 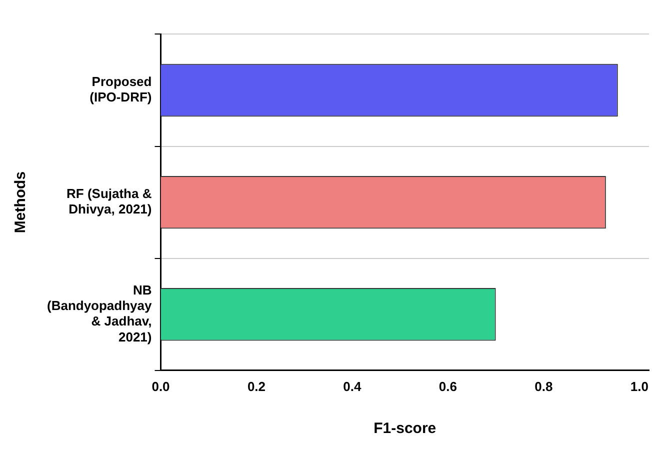 I want to click on y-tick-label: Proposed (IPO-DRF), so click(x=121, y=89).